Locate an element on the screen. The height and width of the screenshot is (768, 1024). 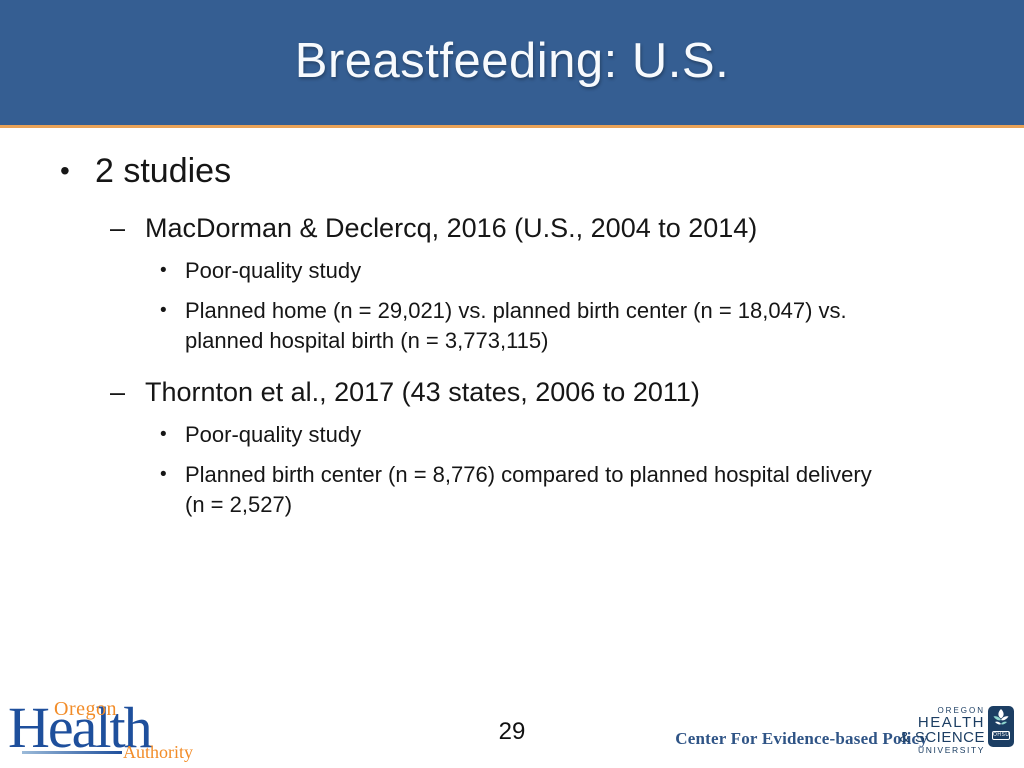
ohsu-health-label: HEALTH is located at coordinates (951, 722).